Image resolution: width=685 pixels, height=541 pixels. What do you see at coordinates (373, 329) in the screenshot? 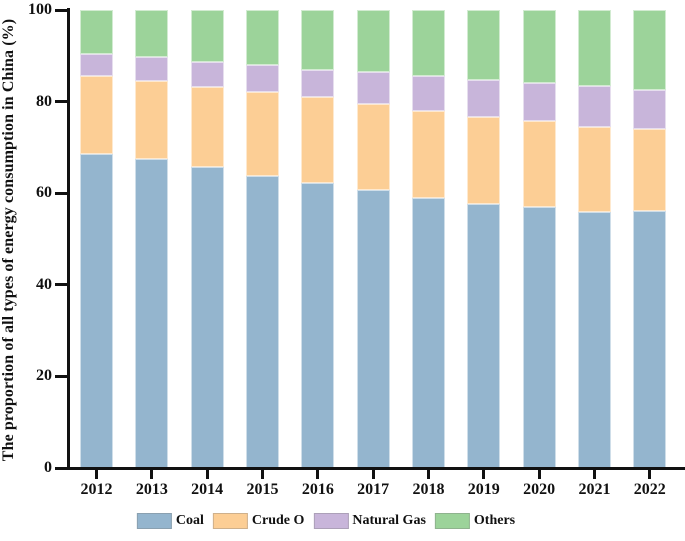
I see `bar-segment-coal-2017` at bounding box center [373, 329].